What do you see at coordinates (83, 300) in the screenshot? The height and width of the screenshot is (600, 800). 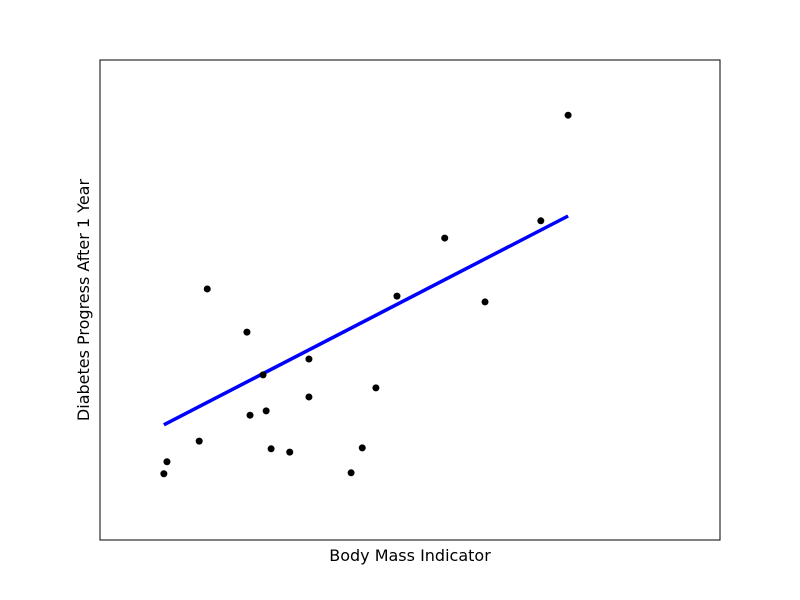 I see `y-axis-label: Diabetes Progress After 1 Year` at bounding box center [83, 300].